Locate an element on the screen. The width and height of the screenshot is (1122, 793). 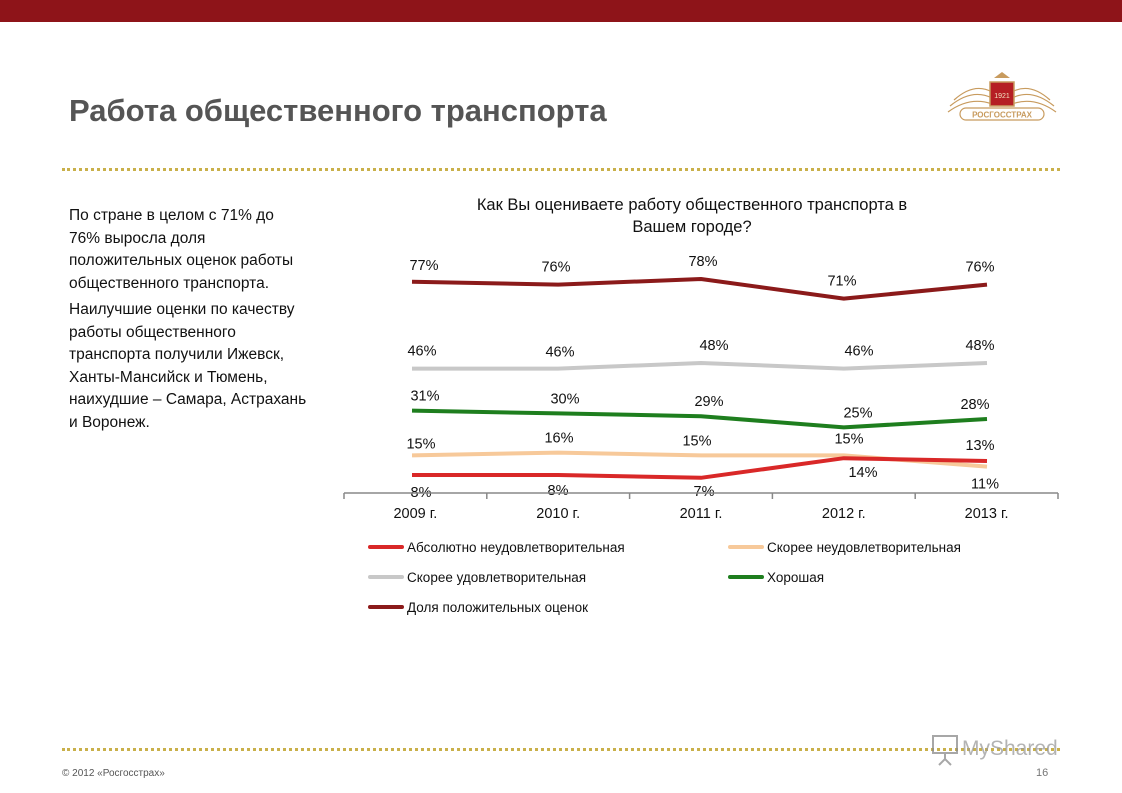
data-label: 16% is located at coordinates (558, 439).